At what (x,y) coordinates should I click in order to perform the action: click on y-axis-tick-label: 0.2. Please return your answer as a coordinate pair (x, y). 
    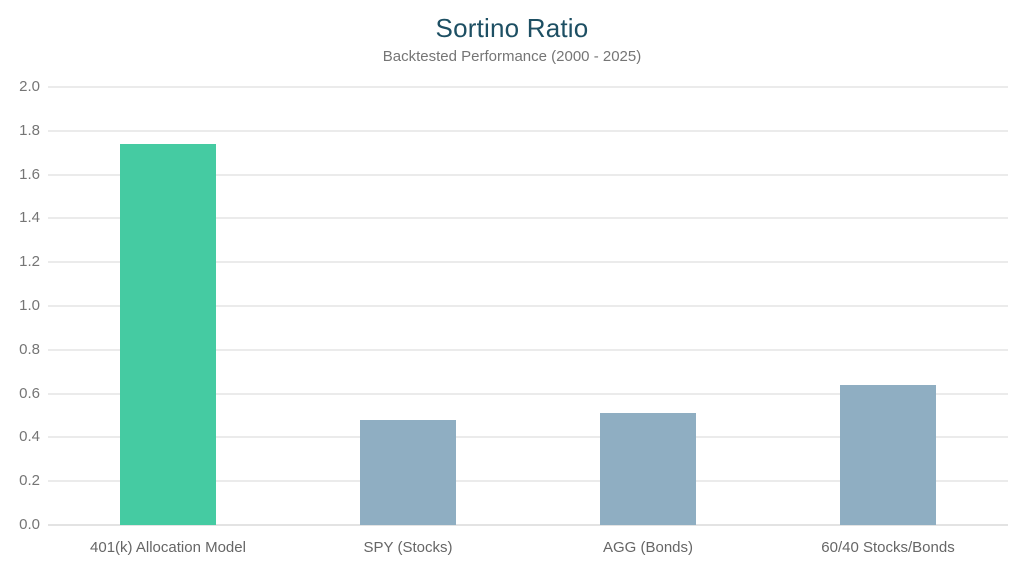
    Looking at the image, I should click on (29, 481).